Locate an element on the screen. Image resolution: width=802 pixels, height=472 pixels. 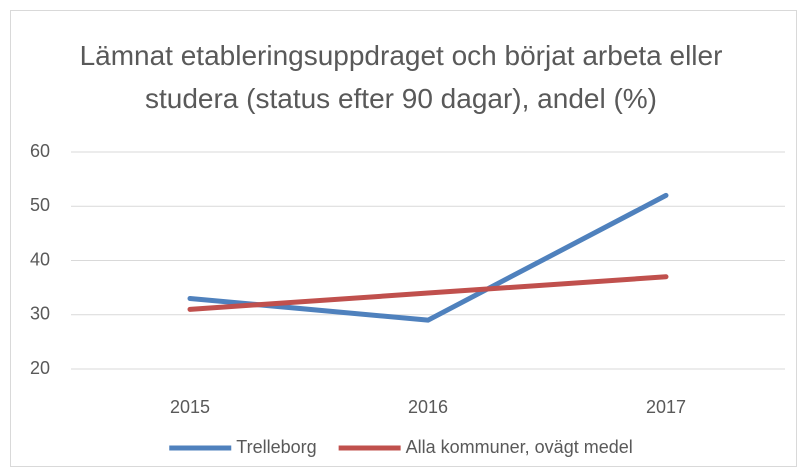
y-tick-label: 40 is located at coordinates (40, 259).